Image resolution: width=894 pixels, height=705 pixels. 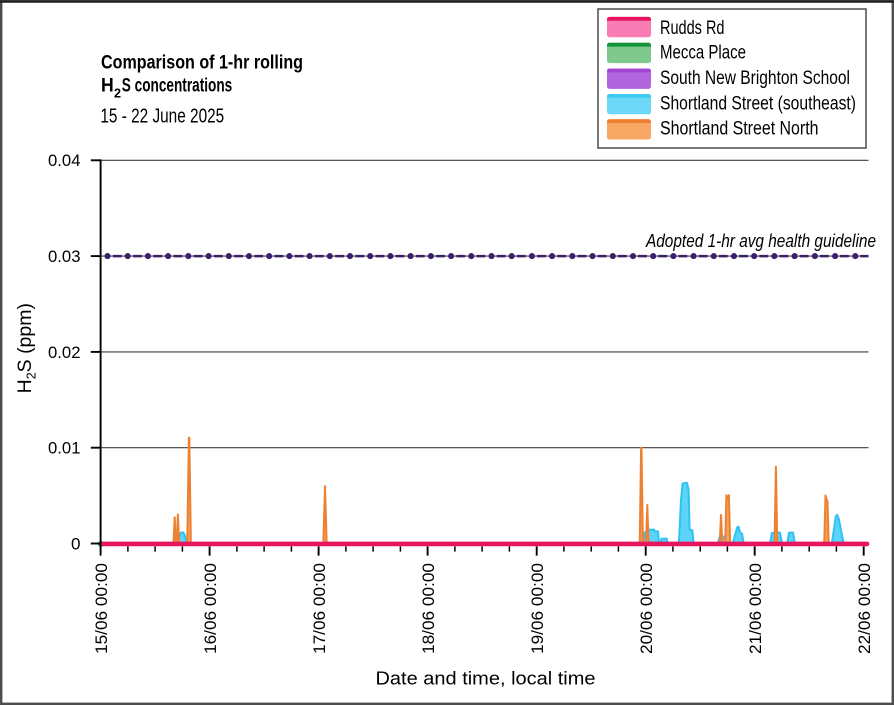 I want to click on svg-text: 0.01, so click(x=64, y=448).